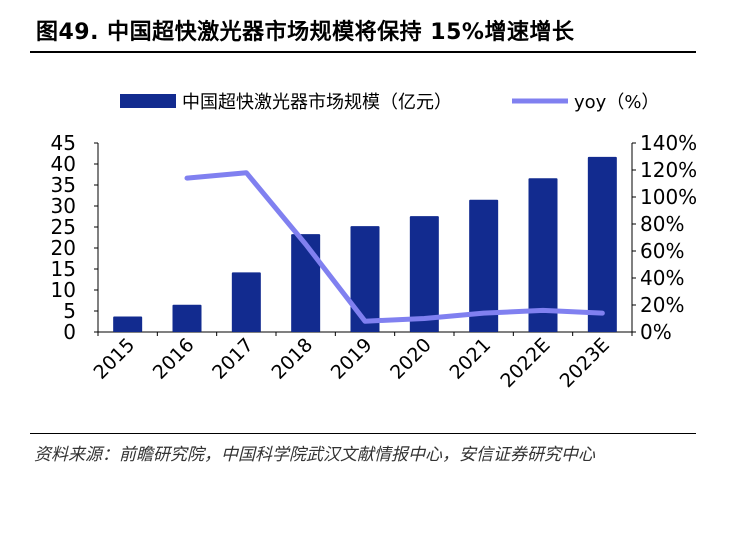  I want to click on x-tick-label: 2020, so click(411, 359).